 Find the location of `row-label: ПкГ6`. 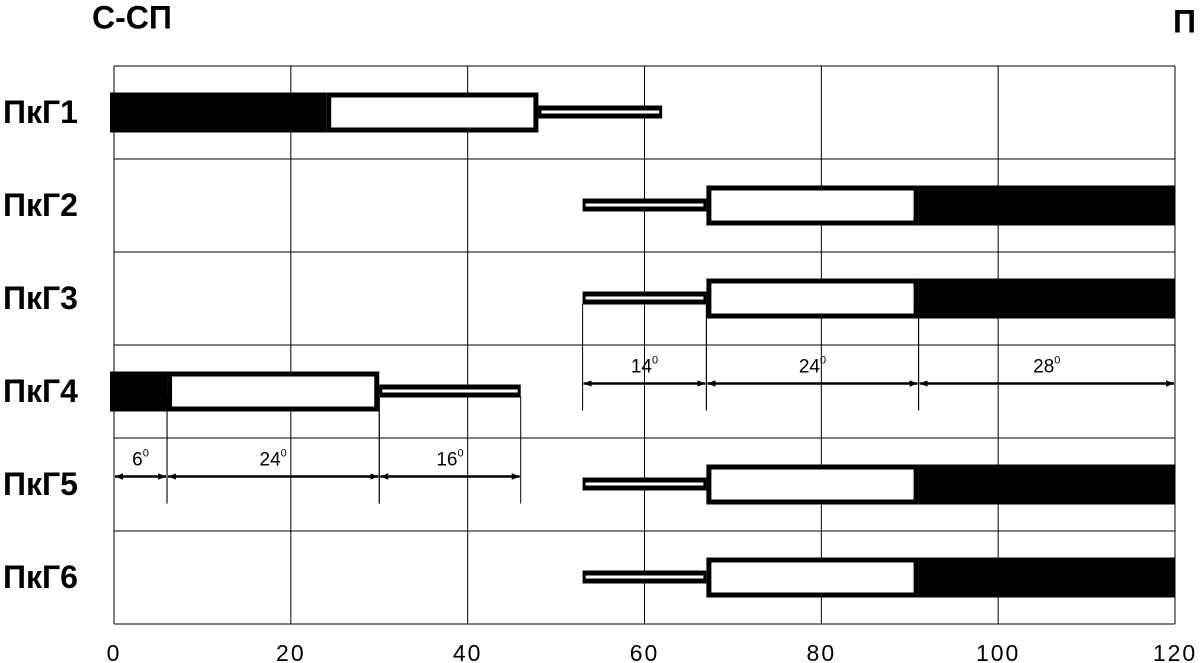

row-label: ПкГ6 is located at coordinates (40, 577).